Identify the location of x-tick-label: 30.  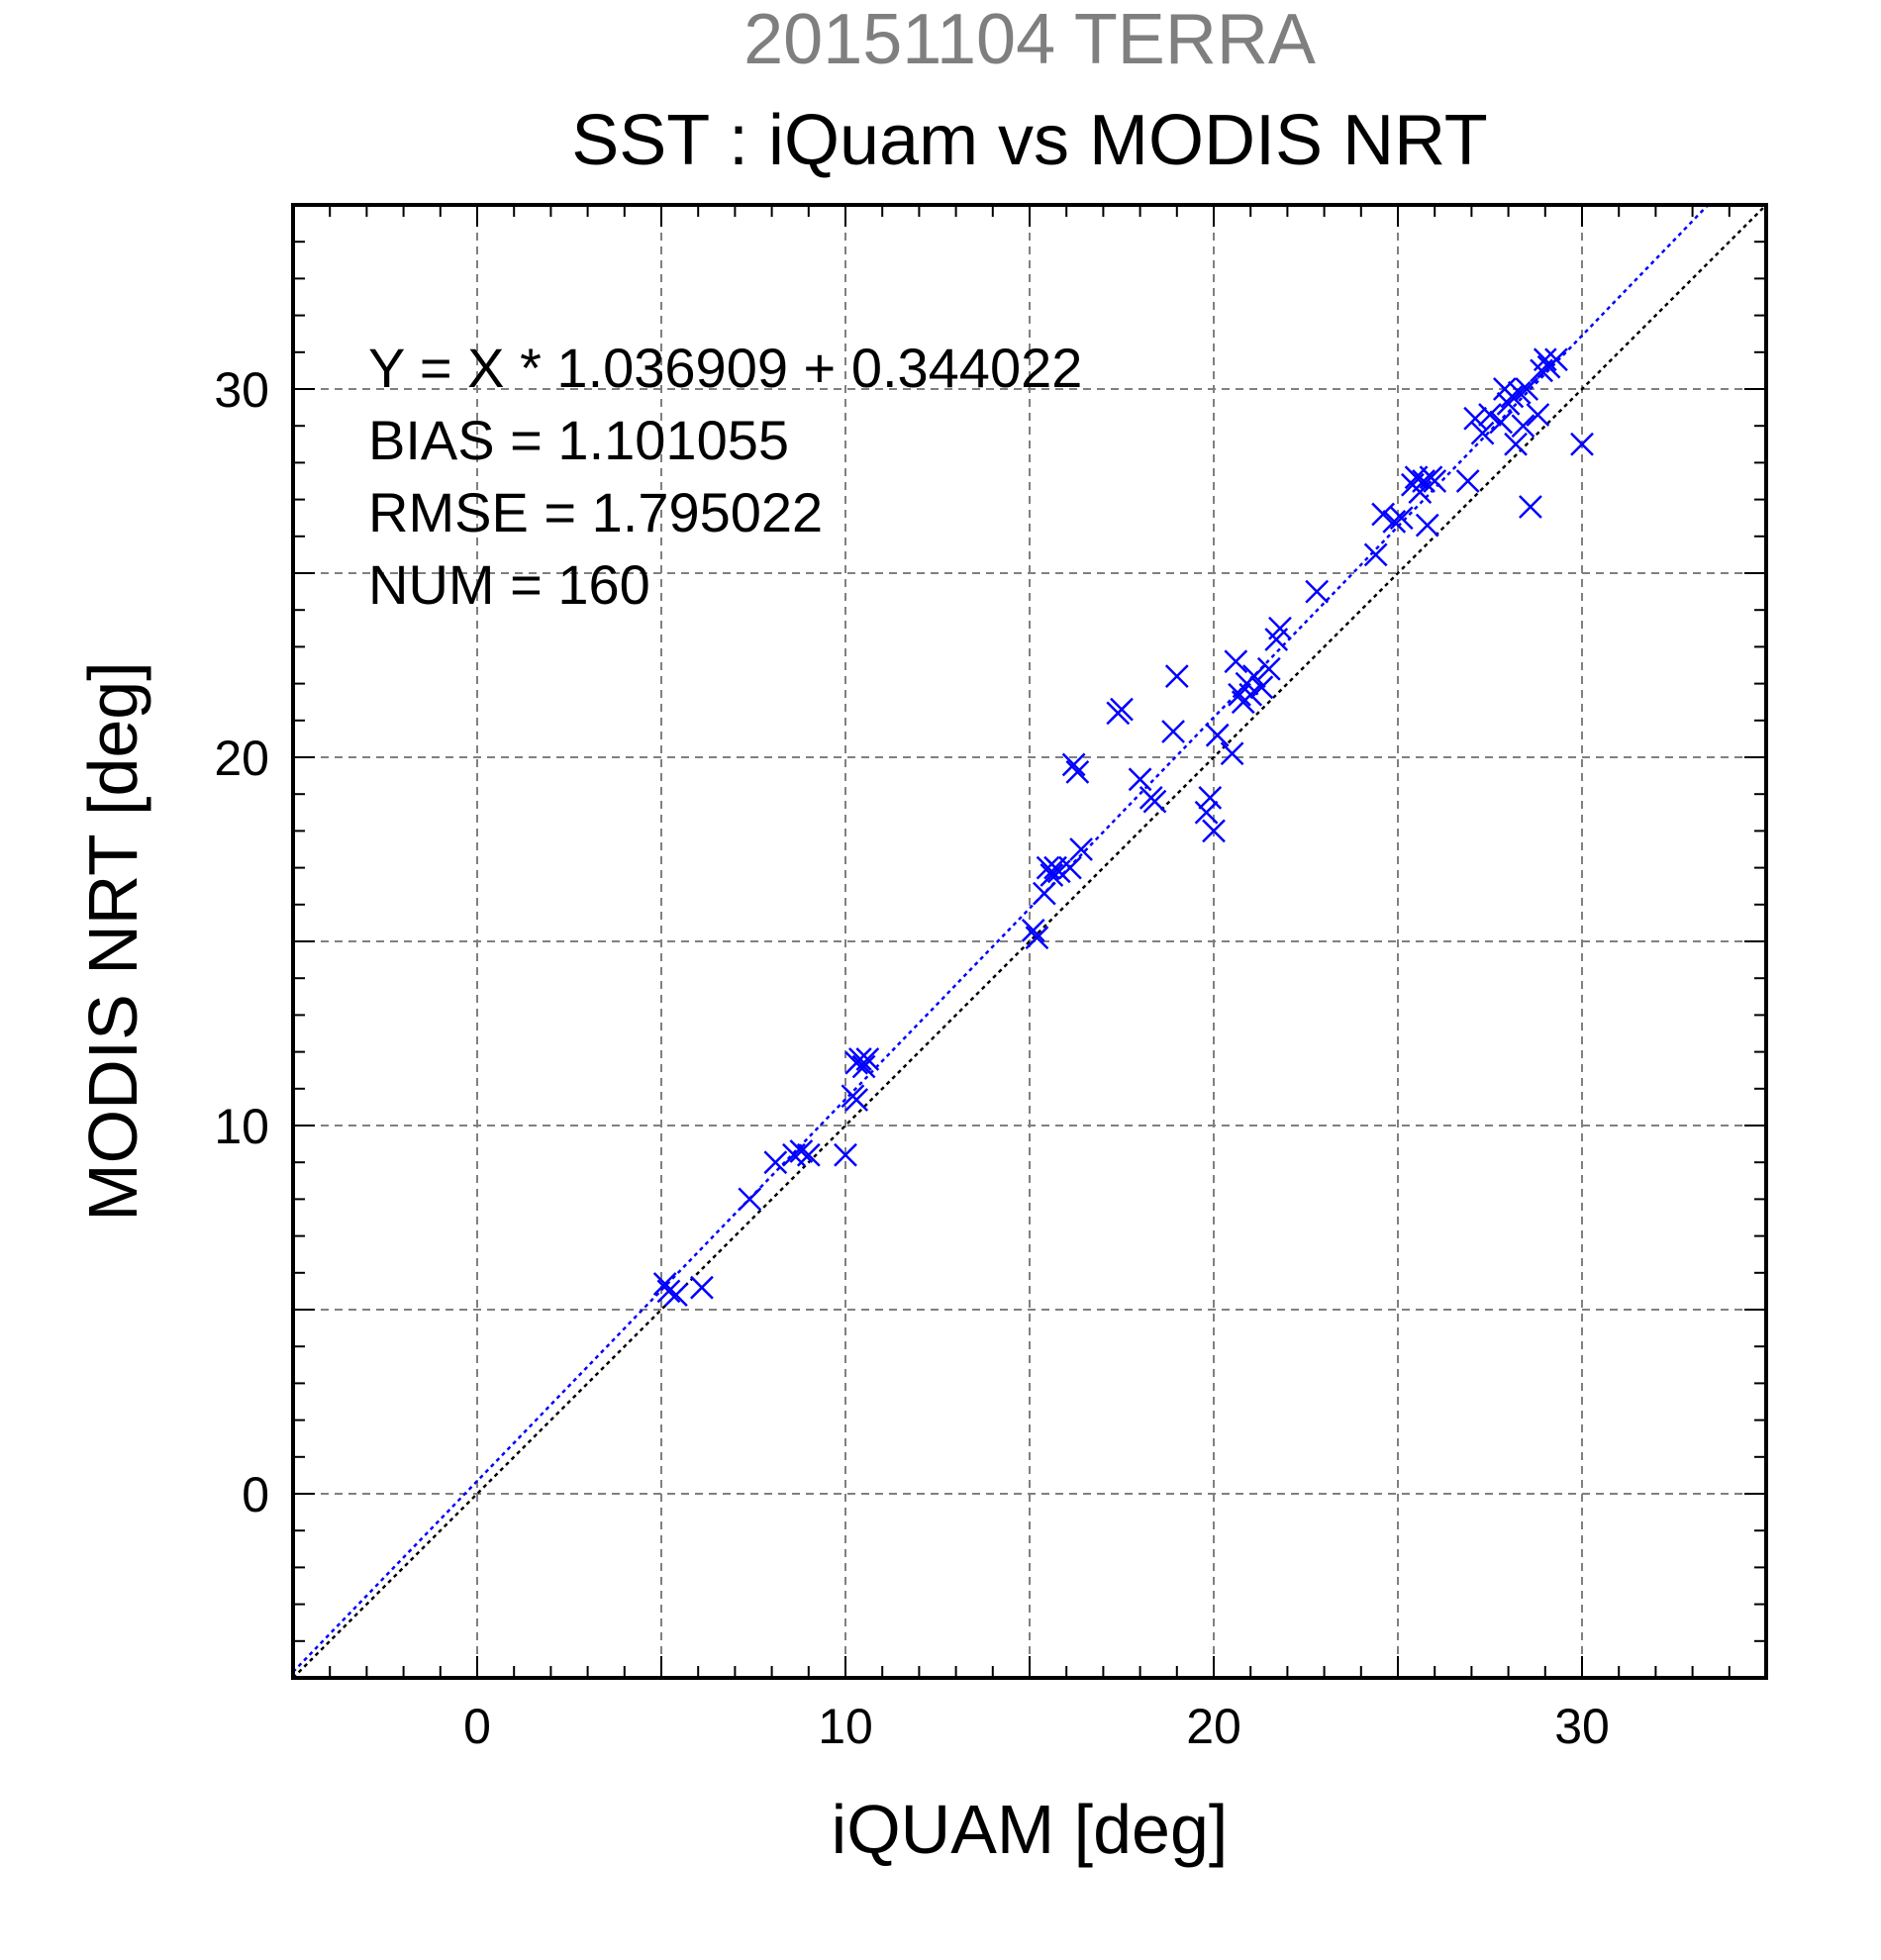
(1582, 1726).